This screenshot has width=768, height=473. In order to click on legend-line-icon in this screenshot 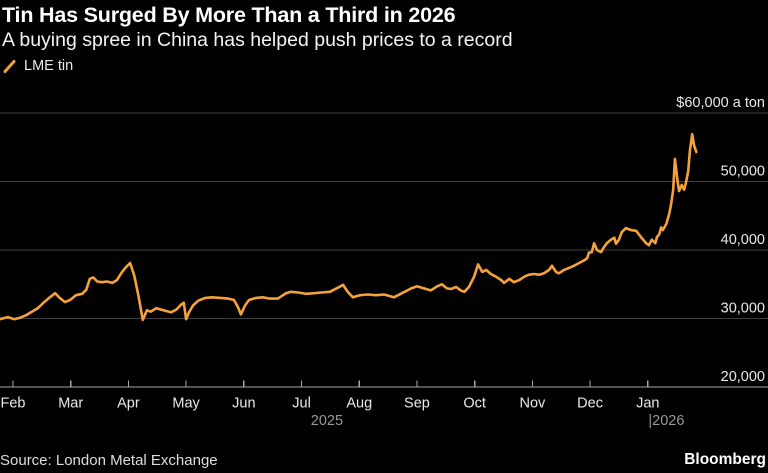, I will do `click(9, 66)`.